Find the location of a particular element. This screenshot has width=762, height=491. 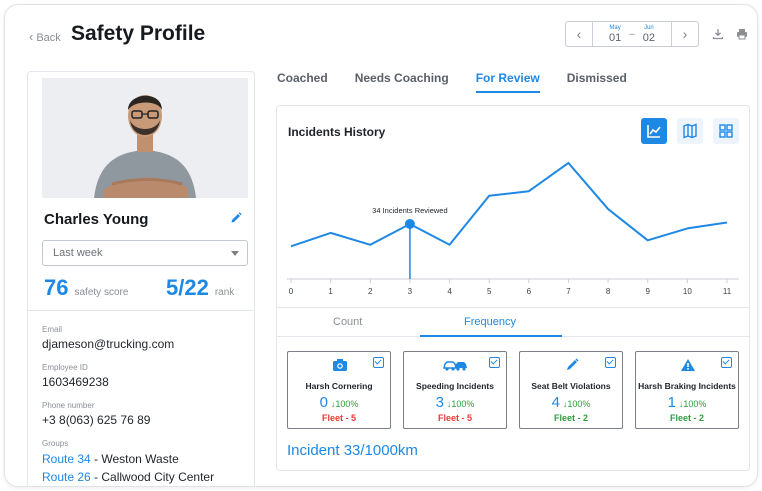

incident-count-value: 0 is located at coordinates (323, 402).